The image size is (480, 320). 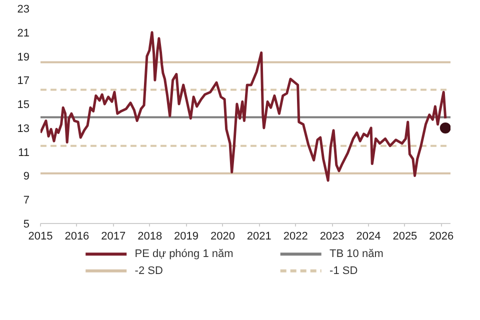 I want to click on y-tick-label: 7, so click(x=26, y=200).